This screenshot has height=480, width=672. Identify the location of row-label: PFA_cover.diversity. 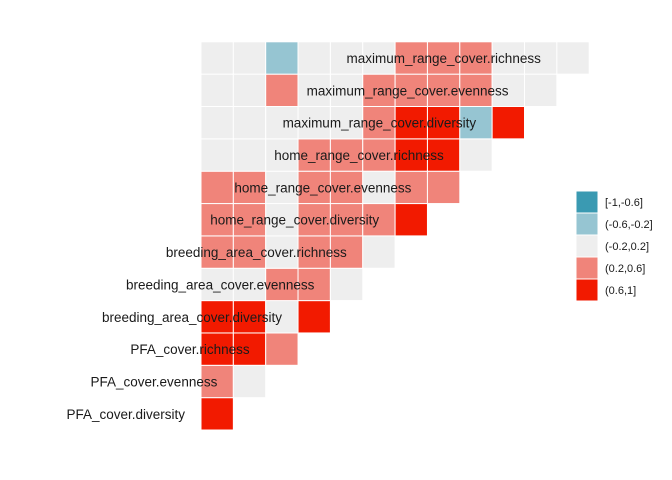
(125, 414).